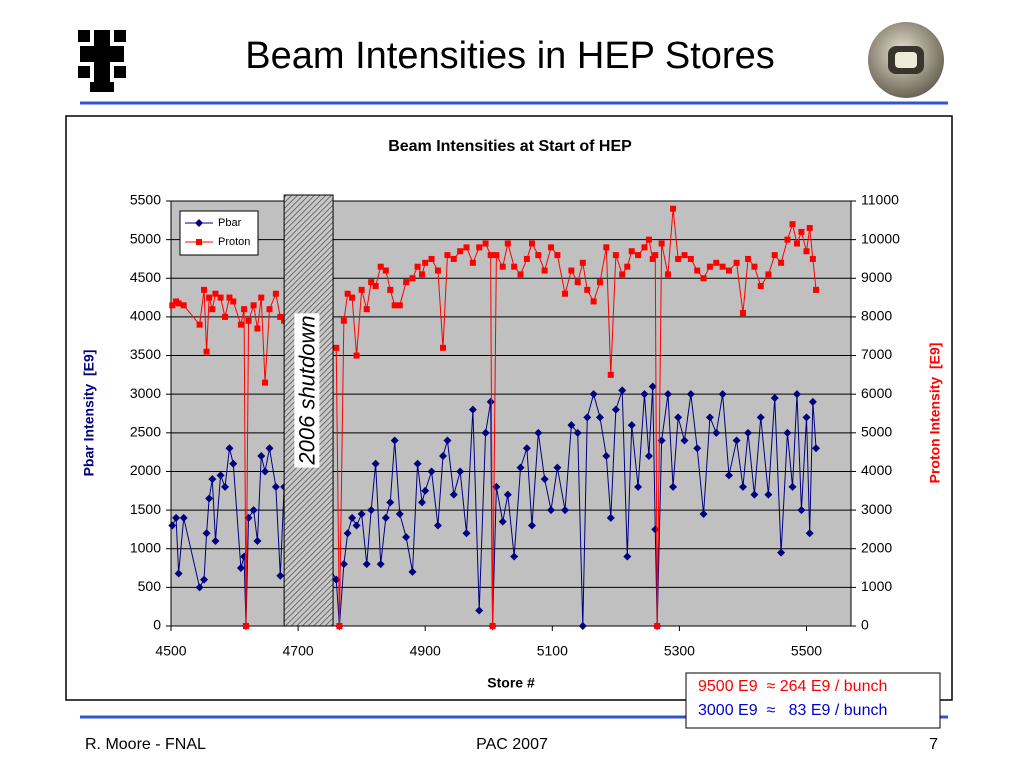  Describe the element at coordinates (145, 277) in the screenshot. I see `y-tick-label: 4500` at that location.